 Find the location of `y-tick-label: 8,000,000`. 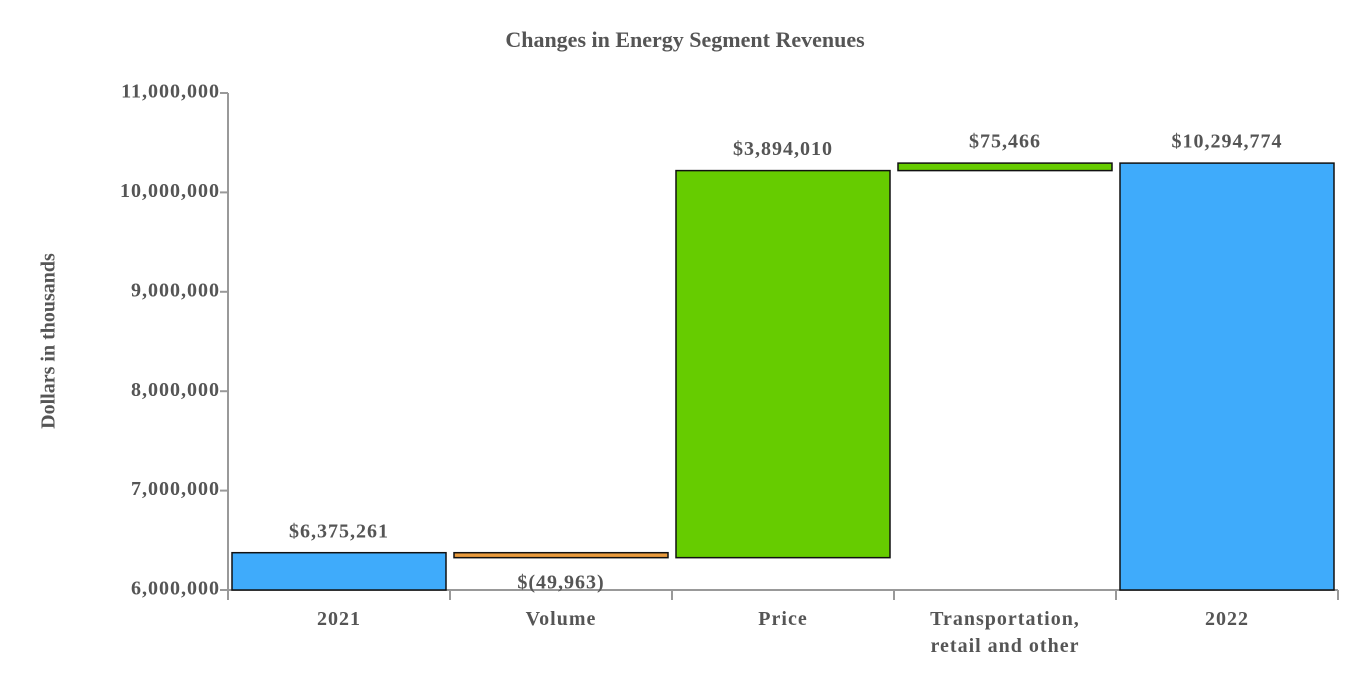

y-tick-label: 8,000,000 is located at coordinates (175, 390).